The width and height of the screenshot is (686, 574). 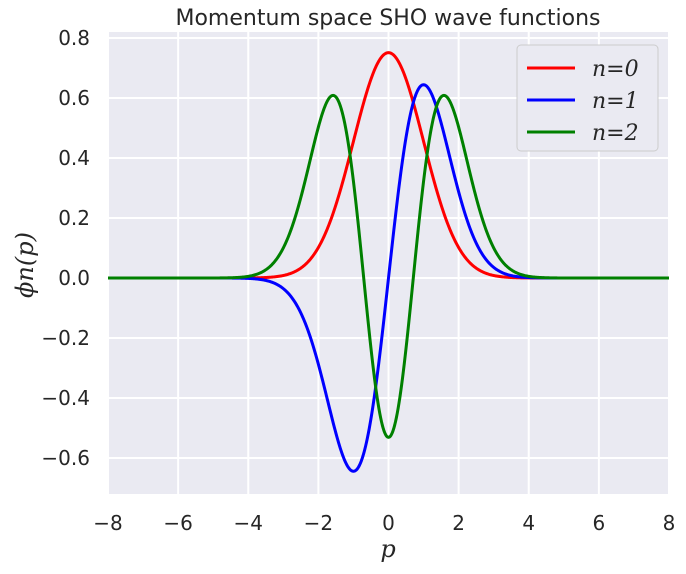 I want to click on y-tick-label: 0.6, so click(x=74, y=98).